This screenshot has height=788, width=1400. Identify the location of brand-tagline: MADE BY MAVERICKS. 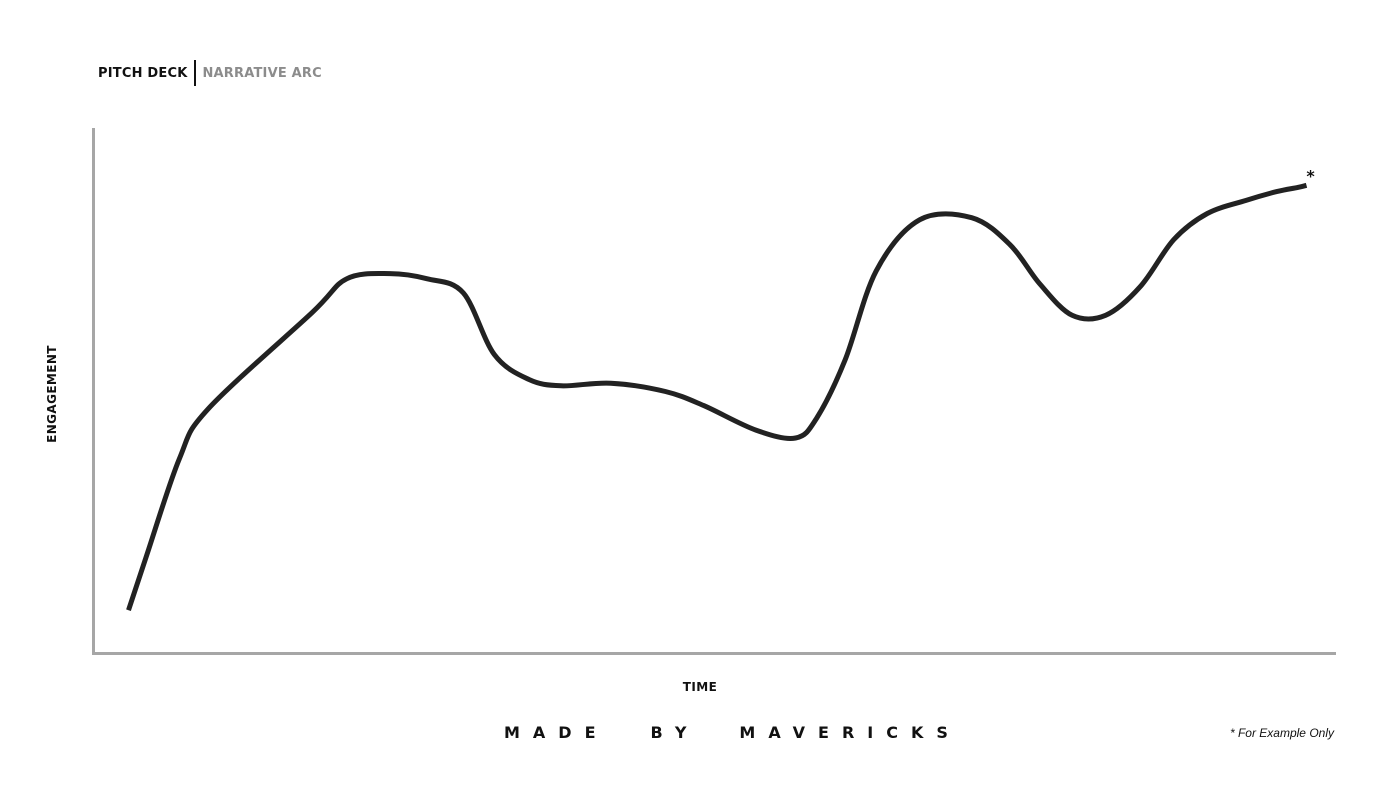
(732, 732).